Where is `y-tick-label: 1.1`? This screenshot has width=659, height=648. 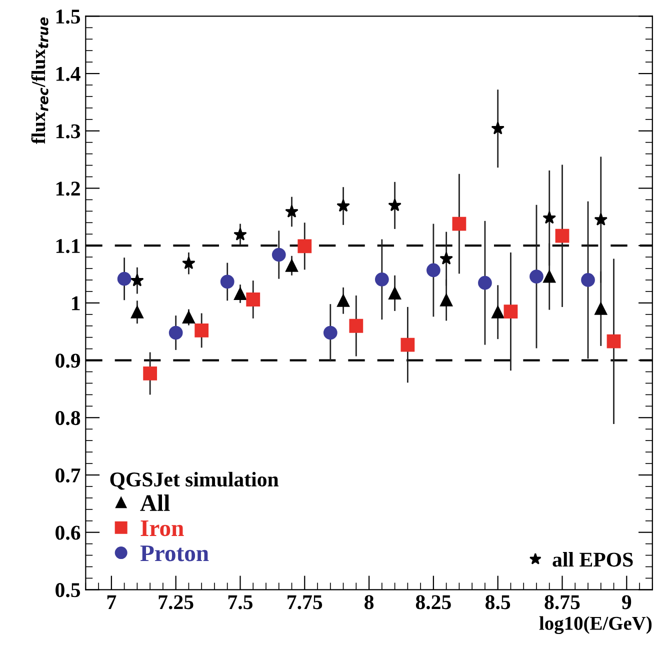
y-tick-label: 1.1 is located at coordinates (68, 246).